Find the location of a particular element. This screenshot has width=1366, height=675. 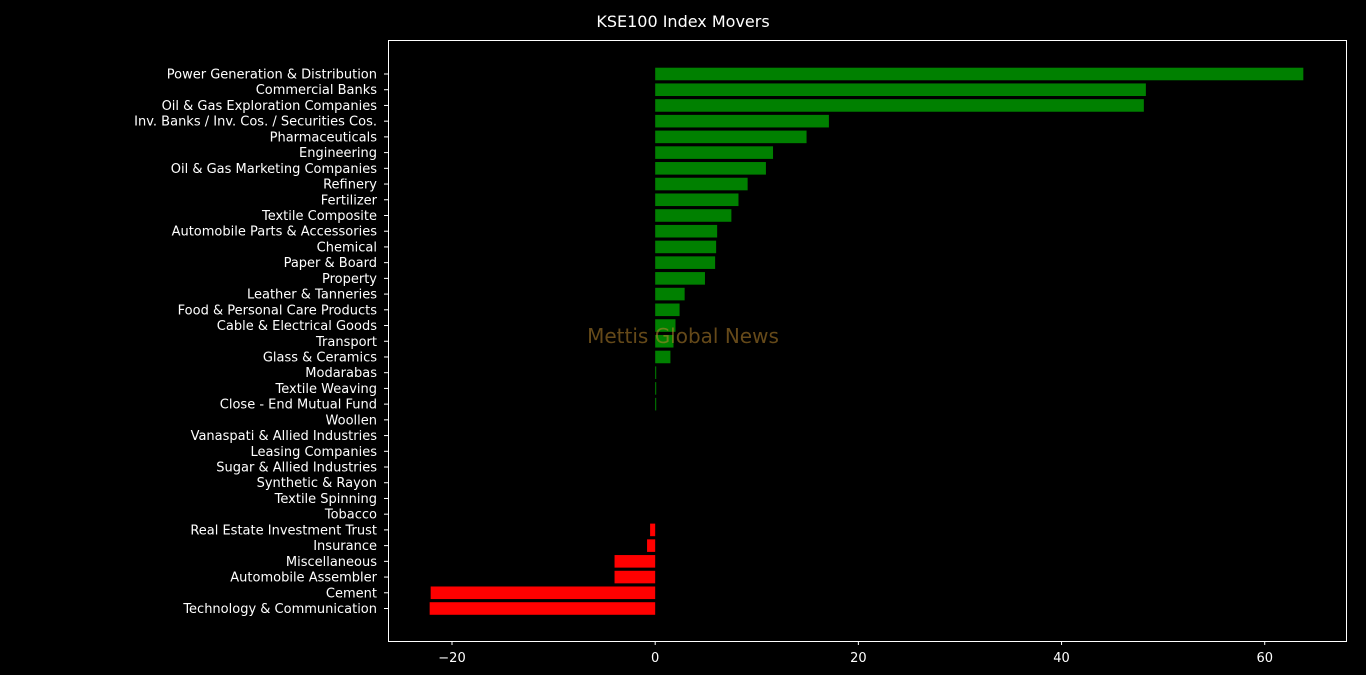

category-label: Power Generation & Distribution is located at coordinates (272, 75).